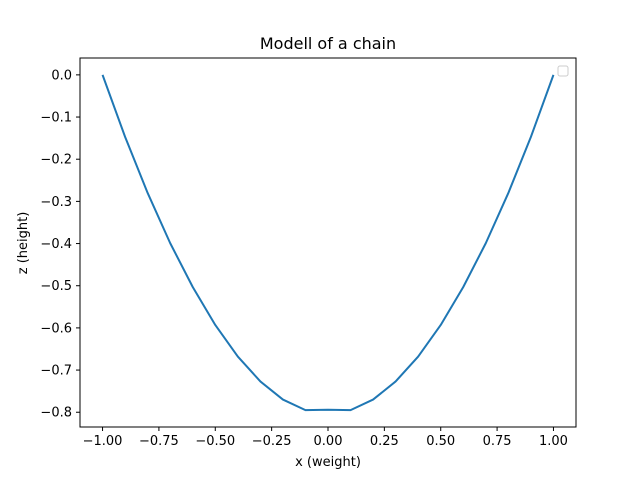  What do you see at coordinates (553, 441) in the screenshot?
I see `x-tick-label: 1.00` at bounding box center [553, 441].